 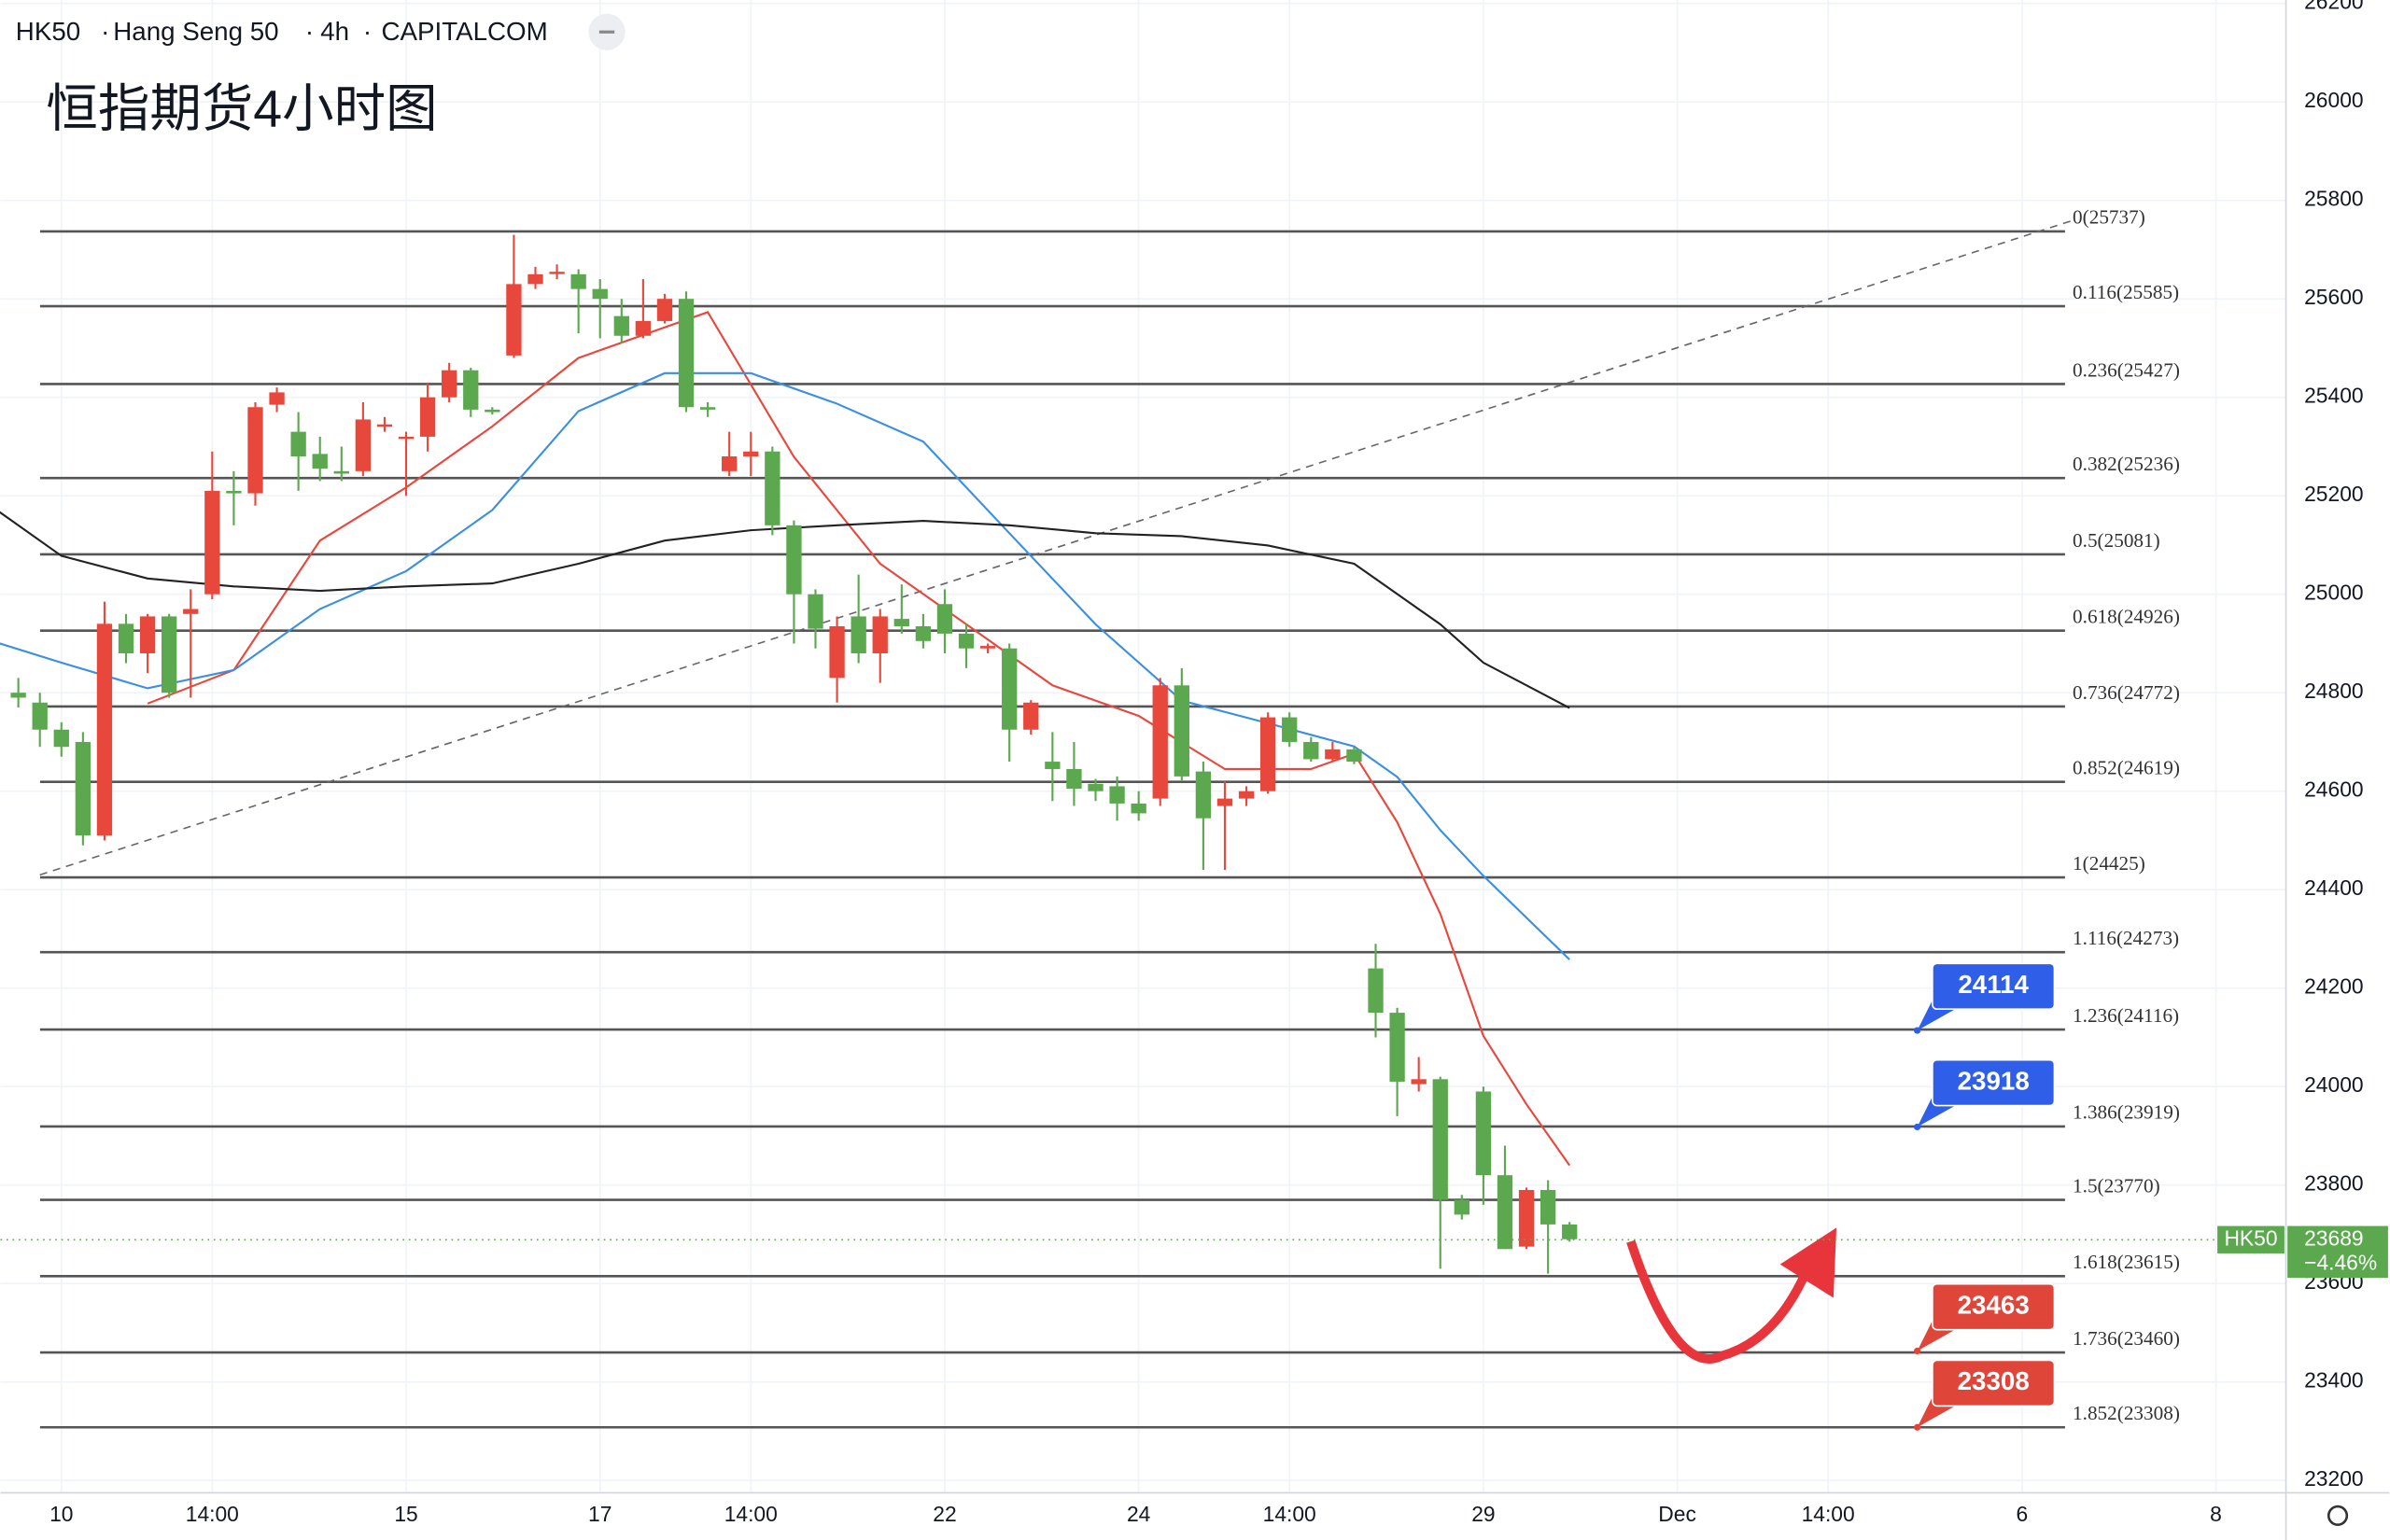 What do you see at coordinates (2216, 1514) in the screenshot?
I see `x-tick-label: 8` at bounding box center [2216, 1514].